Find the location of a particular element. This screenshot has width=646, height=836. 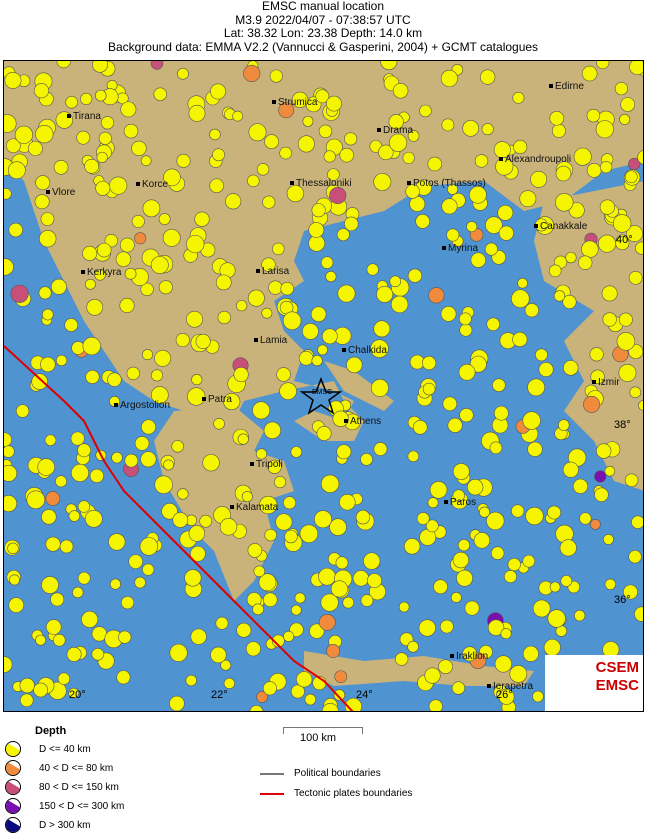

legend-title: Depth is located at coordinates (51, 731).